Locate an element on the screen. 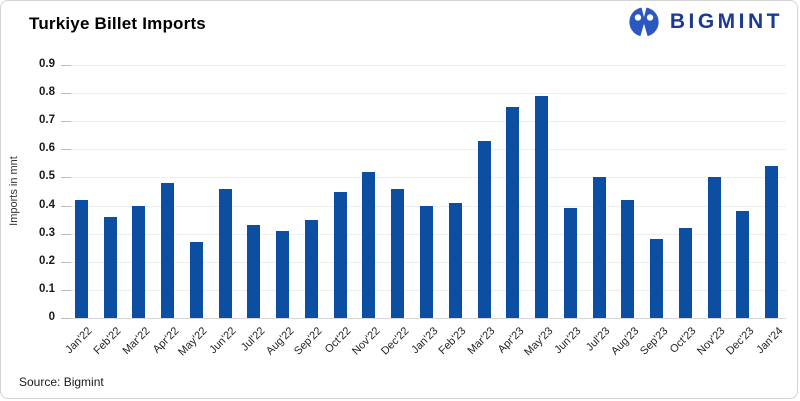  bar-Jun'23 is located at coordinates (570, 263).